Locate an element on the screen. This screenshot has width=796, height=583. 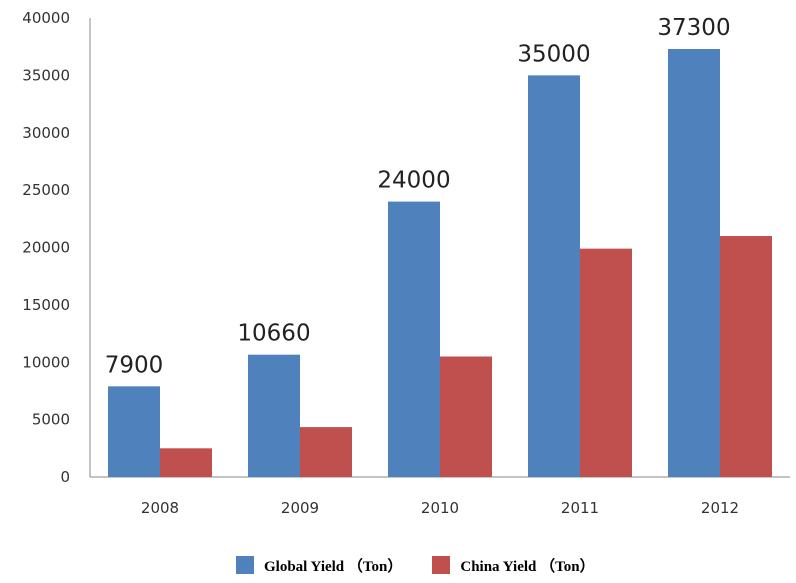
y-axis-ticks: 0 5000 10000 15000 20000 25000 30000 35000 40000 is located at coordinates (46, 247).